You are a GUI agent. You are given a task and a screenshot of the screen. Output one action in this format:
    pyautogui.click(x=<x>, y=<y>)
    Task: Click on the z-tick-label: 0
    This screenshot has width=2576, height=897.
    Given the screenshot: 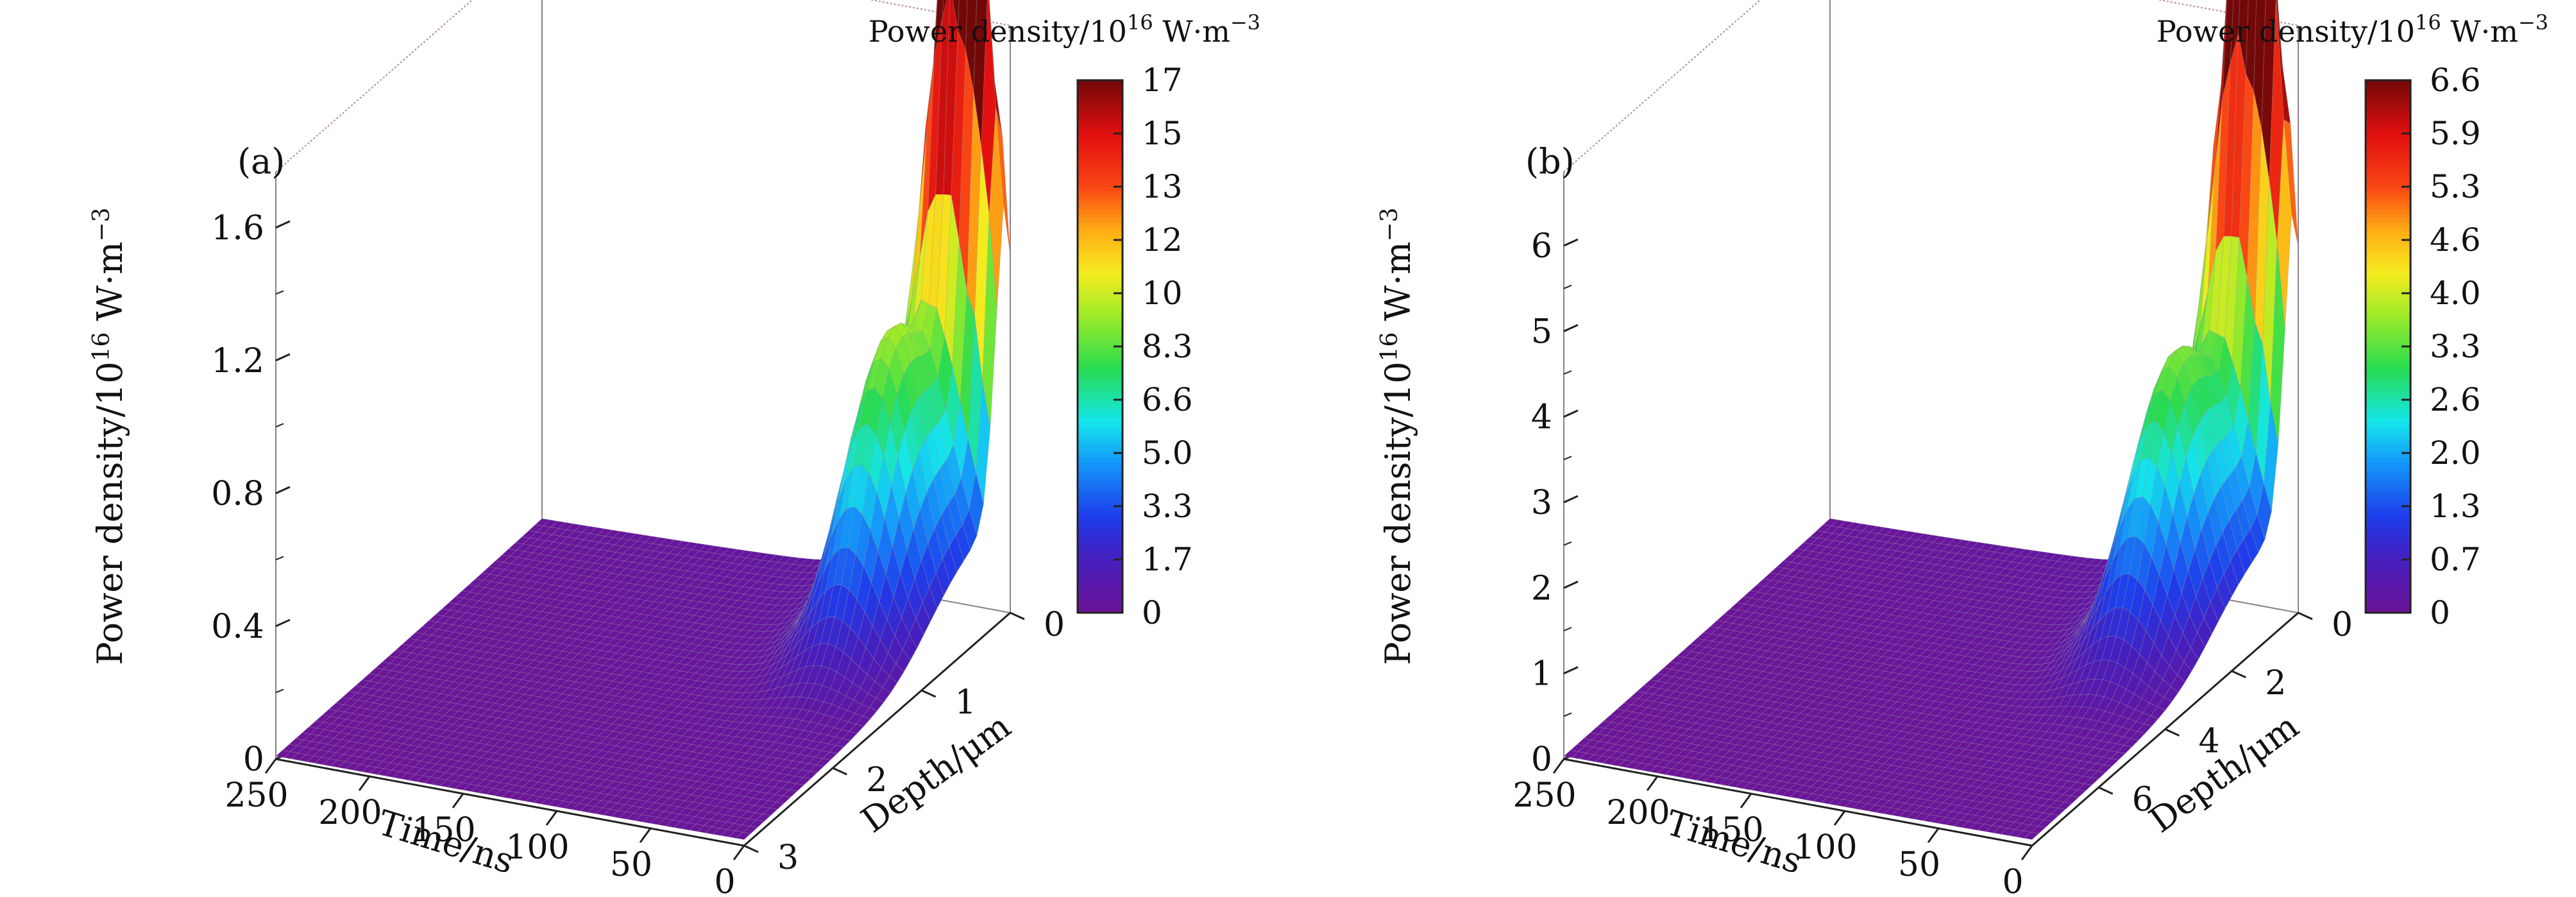 What is the action you would take?
    pyautogui.click(x=253, y=759)
    